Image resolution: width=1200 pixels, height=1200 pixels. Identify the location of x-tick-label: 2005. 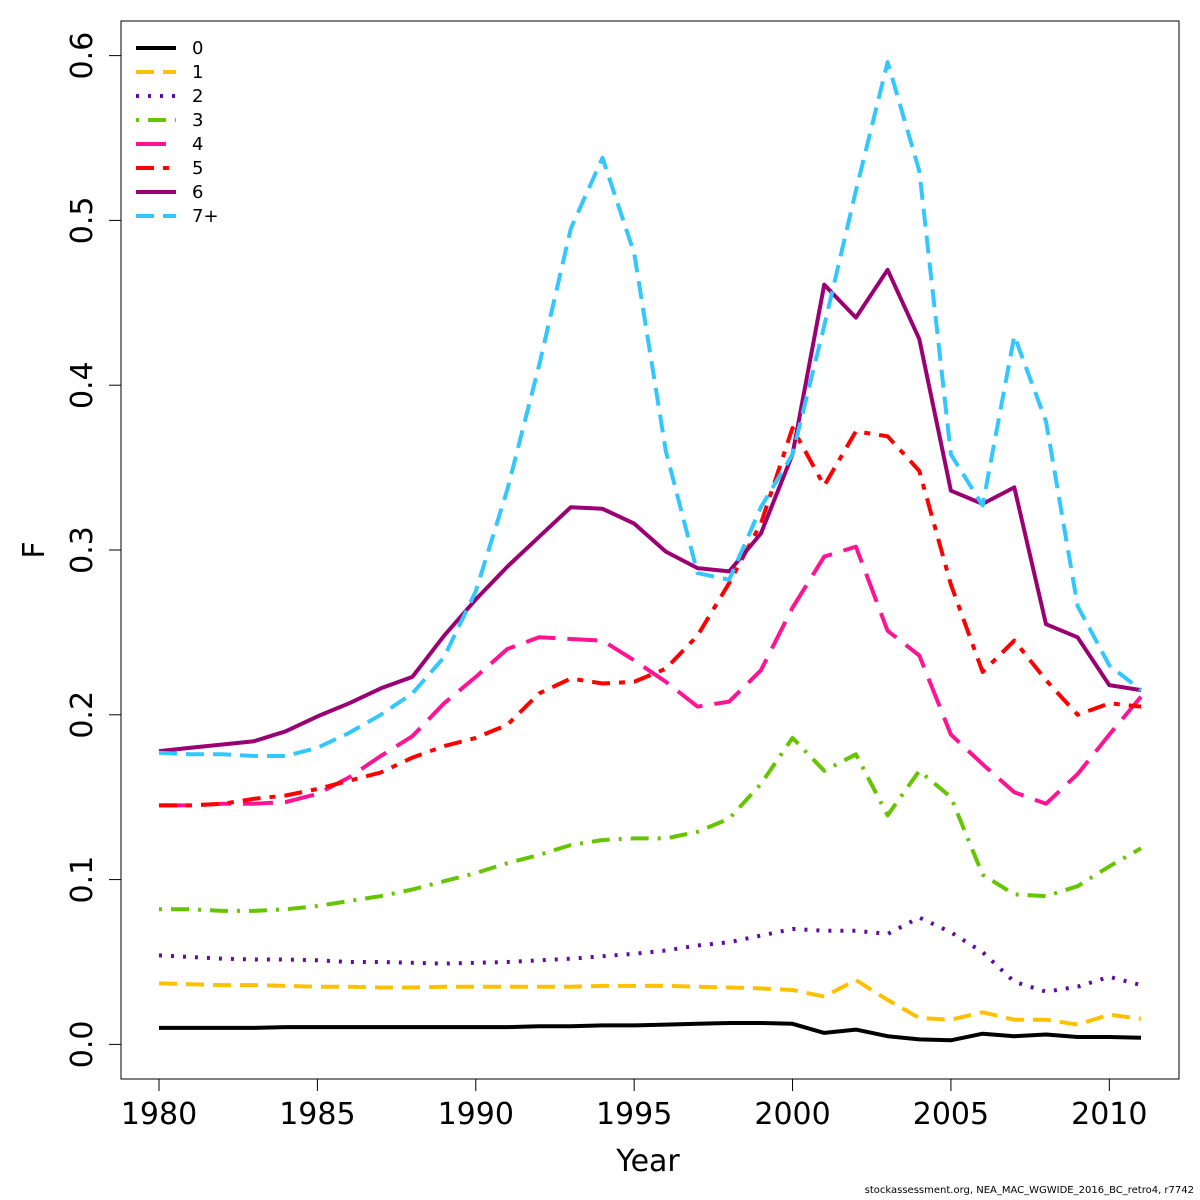
(951, 1114).